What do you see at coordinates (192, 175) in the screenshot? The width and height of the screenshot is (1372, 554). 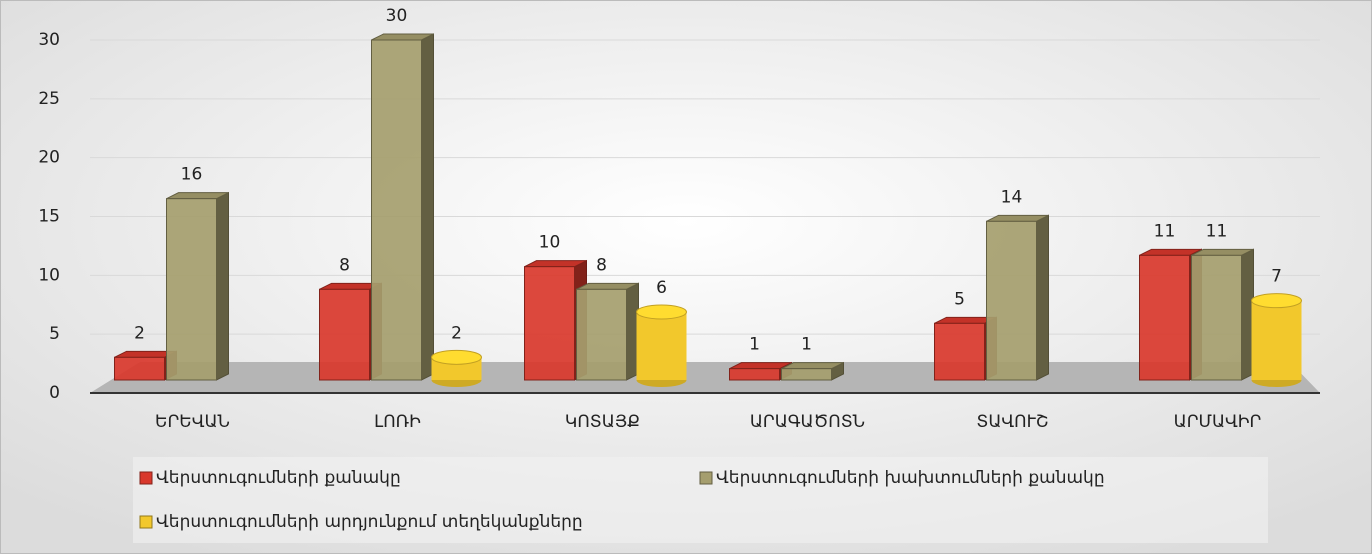 I see `data-label: 16` at bounding box center [192, 175].